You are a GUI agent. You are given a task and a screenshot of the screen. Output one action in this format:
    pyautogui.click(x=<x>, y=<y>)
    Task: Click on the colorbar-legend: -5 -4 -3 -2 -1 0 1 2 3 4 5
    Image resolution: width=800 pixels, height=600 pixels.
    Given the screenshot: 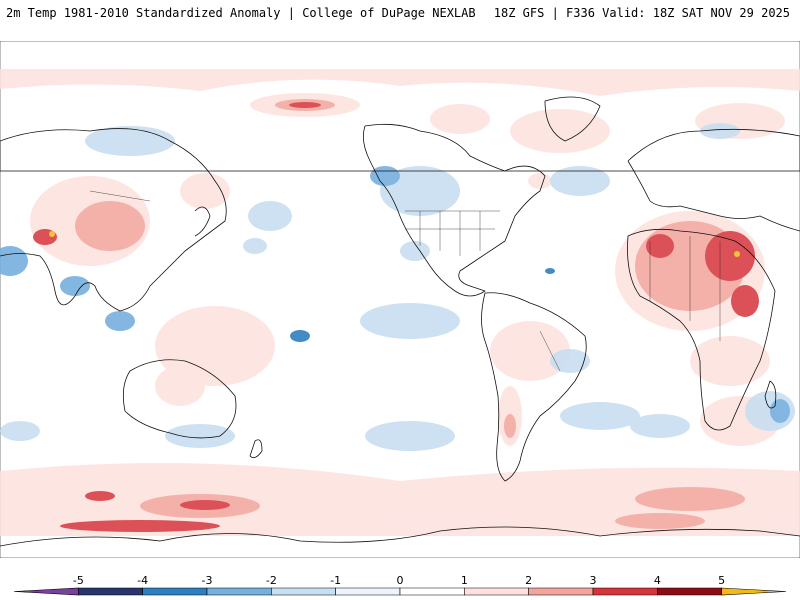 What is the action you would take?
    pyautogui.click(x=400, y=585)
    